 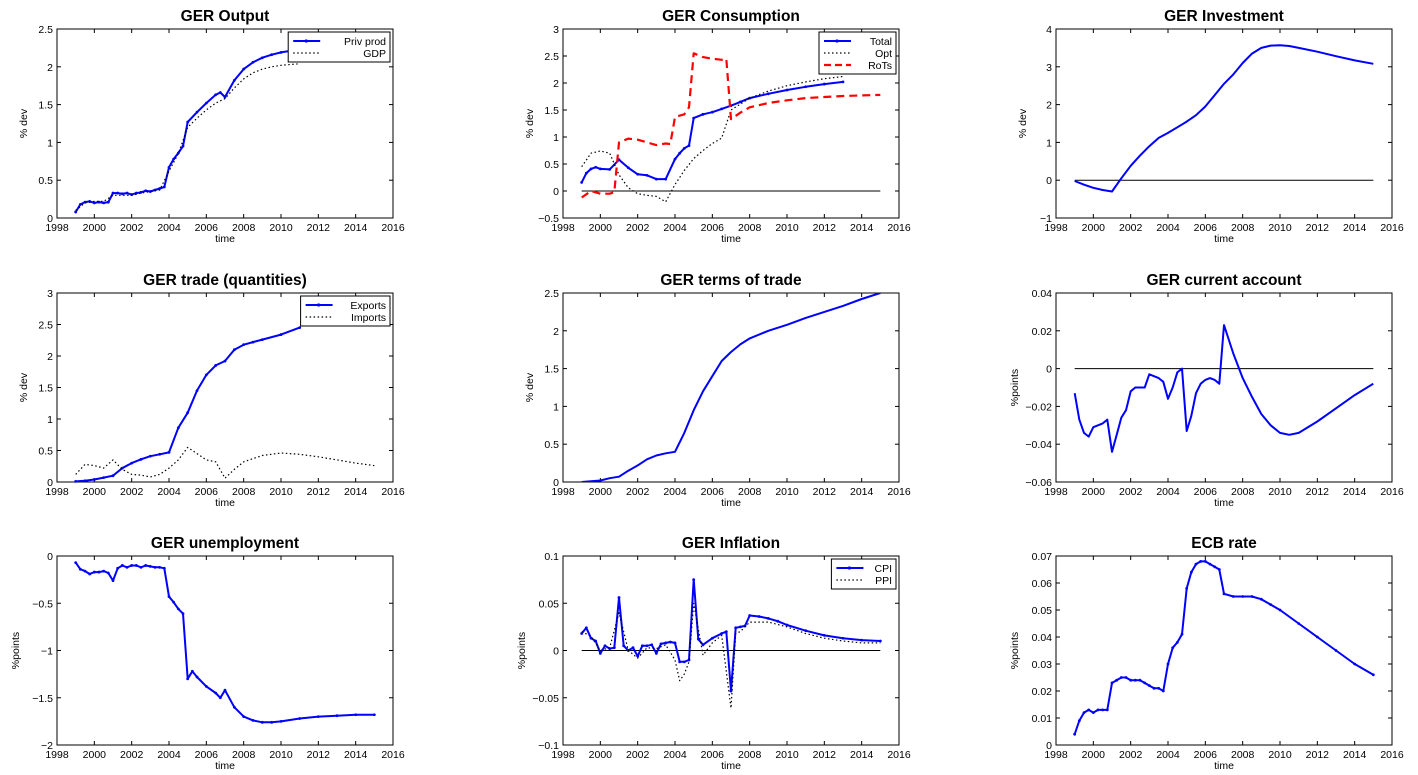 I want to click on x-tick-label: 2008, so click(x=750, y=492).